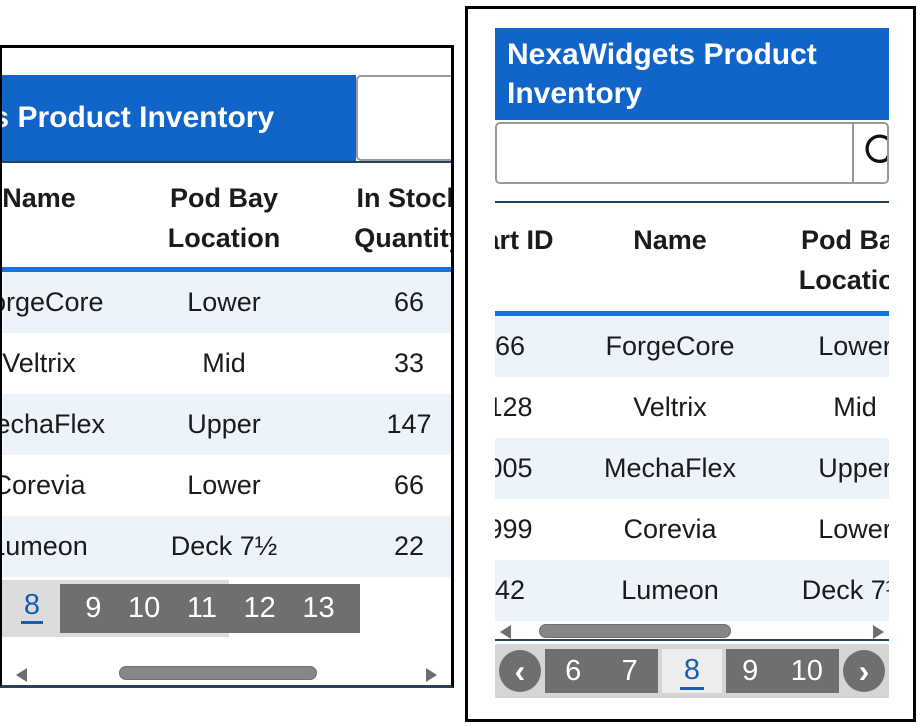 This screenshot has height=727, width=921. I want to click on chevron-right-icon: ›, so click(864, 671).